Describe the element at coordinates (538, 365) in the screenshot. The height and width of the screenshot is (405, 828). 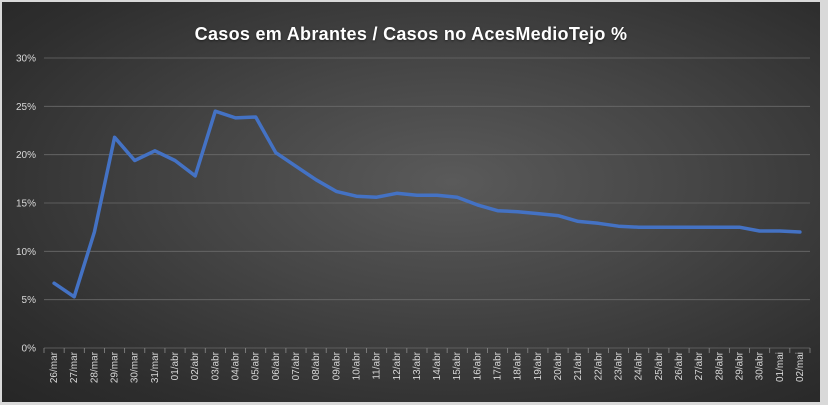
I see `x-tick-label: 19/abr` at that location.